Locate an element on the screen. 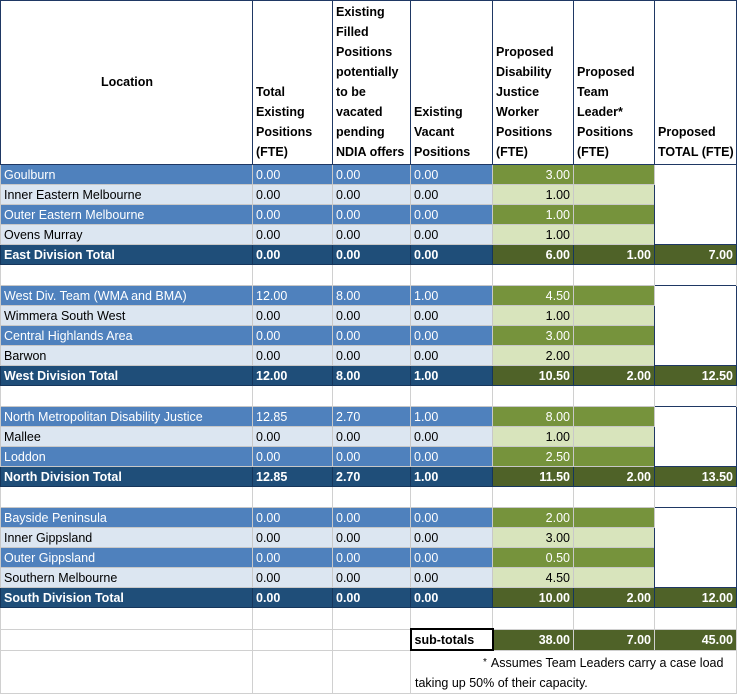 The width and height of the screenshot is (738, 694). table-row: Wimmera South West 0.00 0.00 0.00 1.00 is located at coordinates (368, 315).